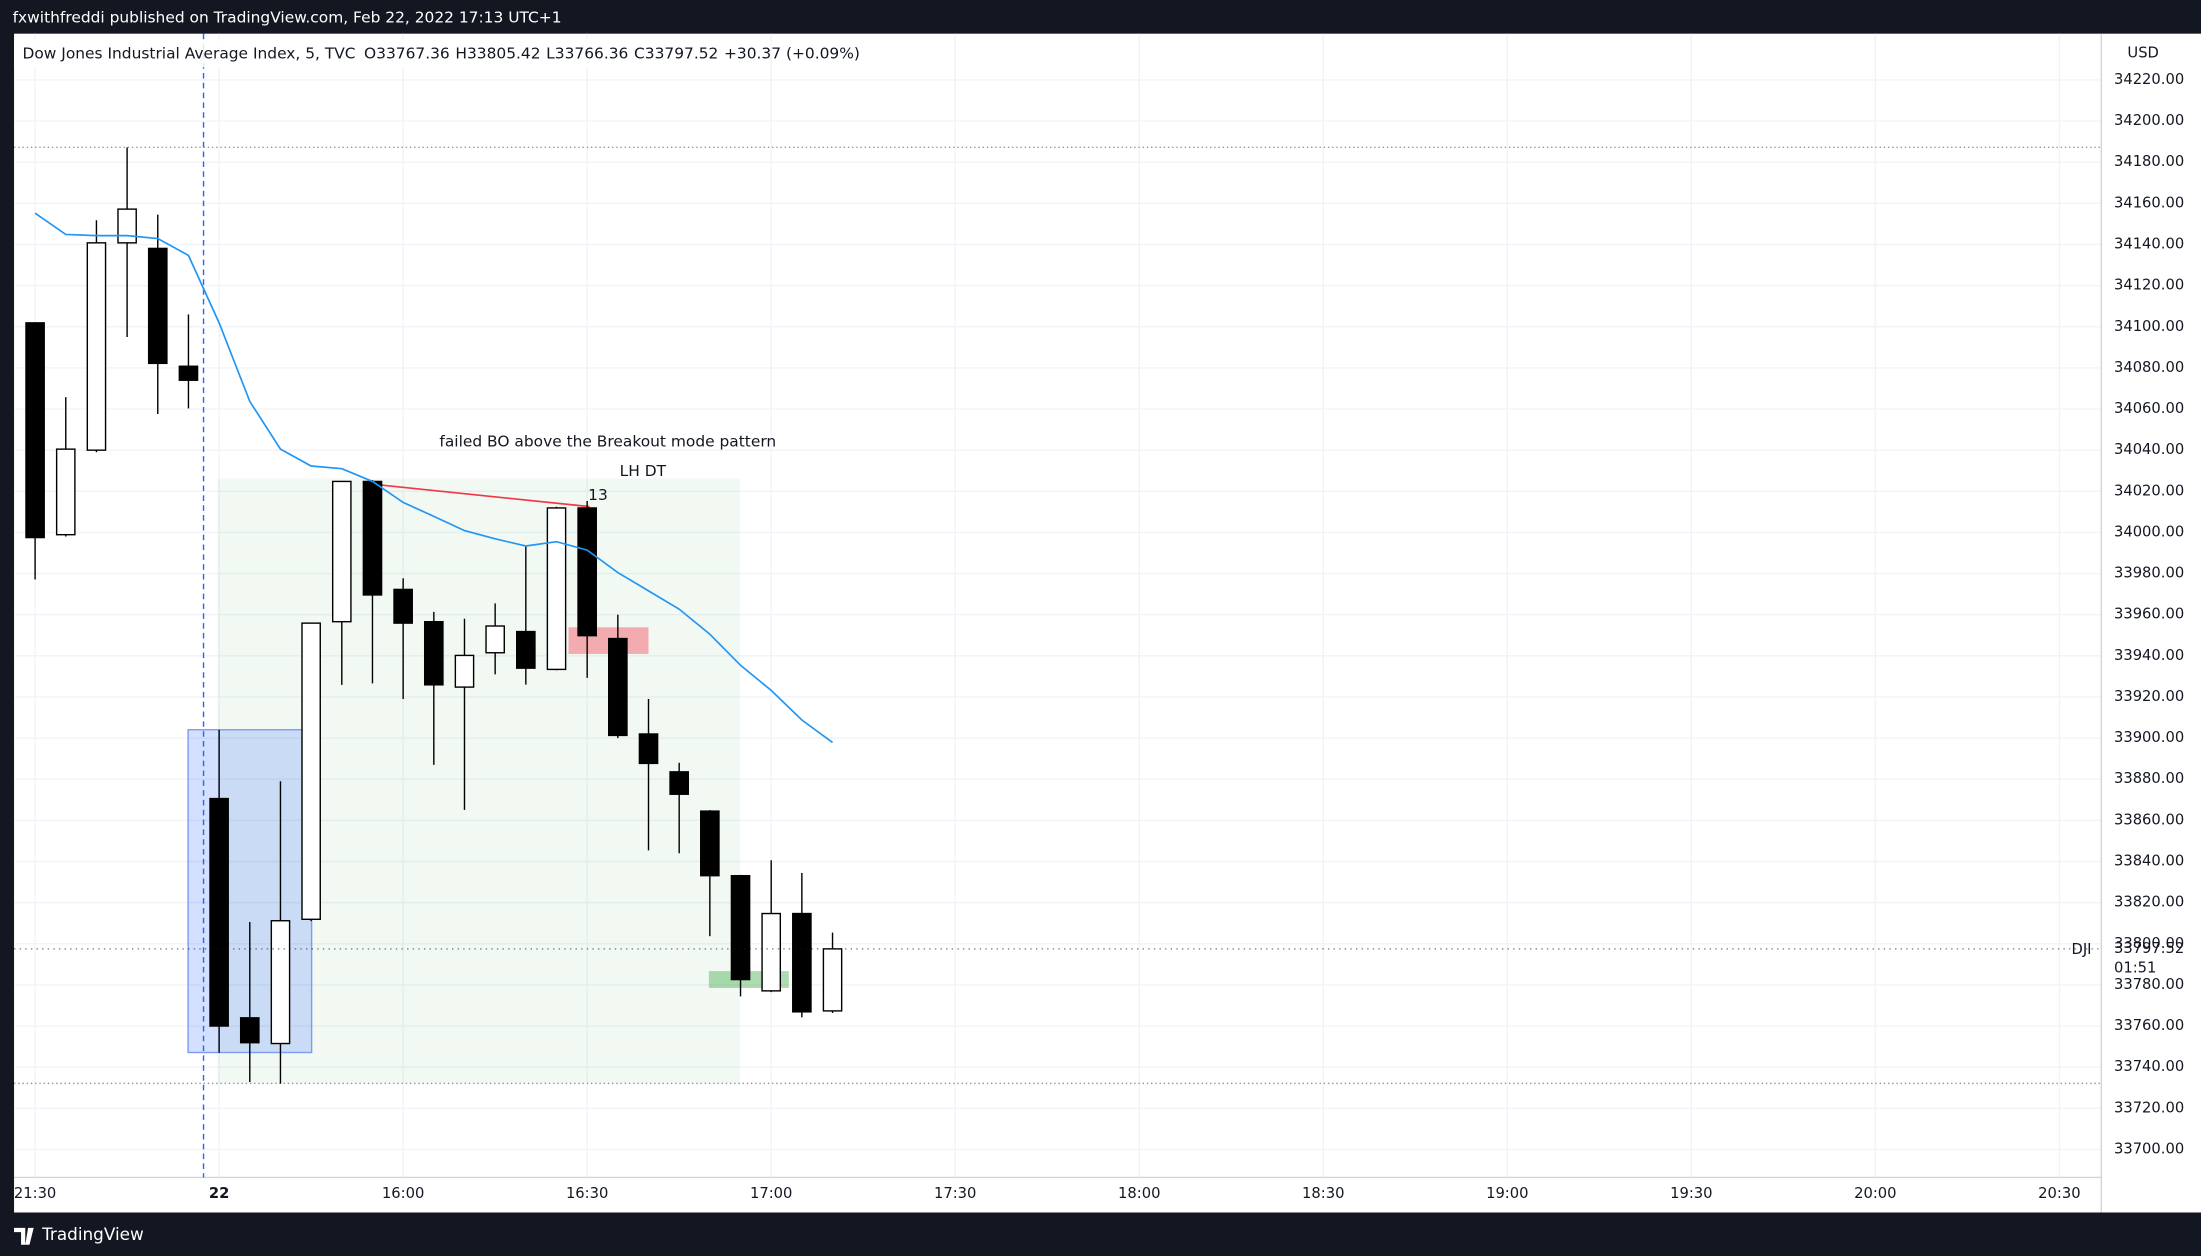 Image resolution: width=2201 pixels, height=1256 pixels. What do you see at coordinates (2149, 120) in the screenshot?
I see `y-tick-label: 34200.00` at bounding box center [2149, 120].